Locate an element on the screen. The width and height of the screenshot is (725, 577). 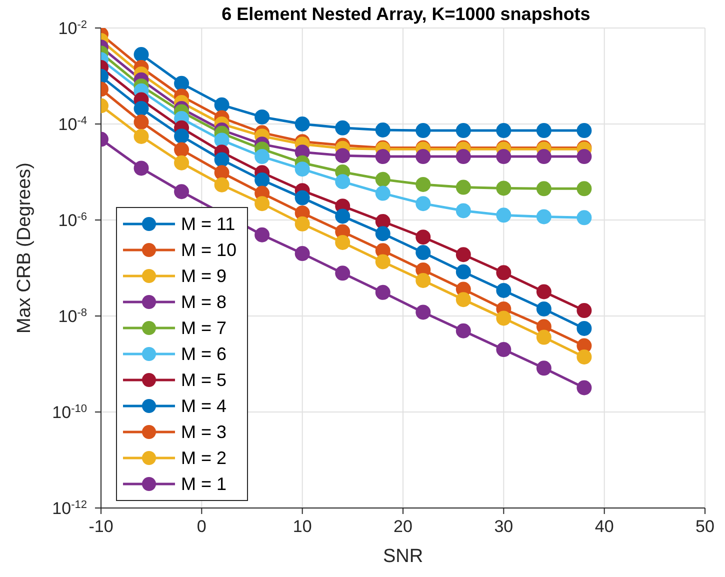
x-tick-label: -10 is located at coordinates (101, 526).